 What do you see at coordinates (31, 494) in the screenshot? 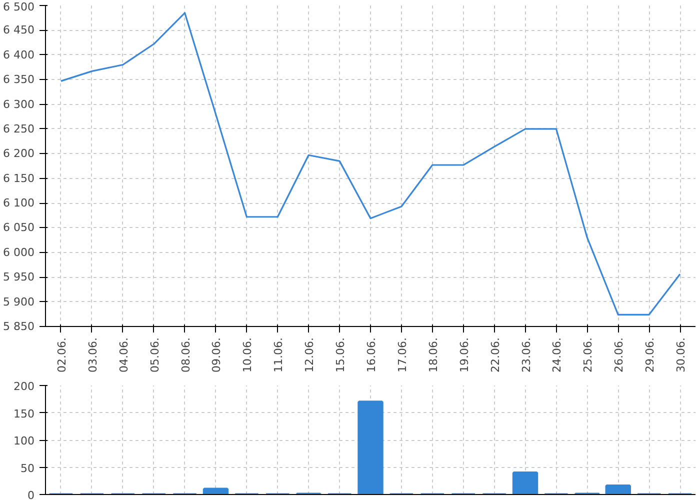
I see `y-tick-label: 0` at bounding box center [31, 494].